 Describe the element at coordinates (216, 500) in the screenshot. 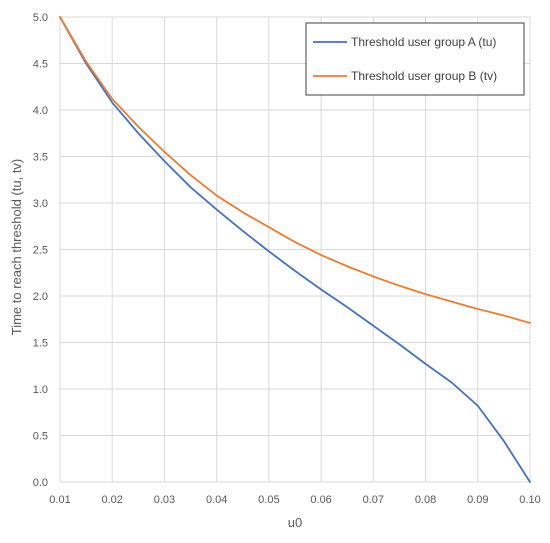

I see `x-tick-label: 0.04` at that location.